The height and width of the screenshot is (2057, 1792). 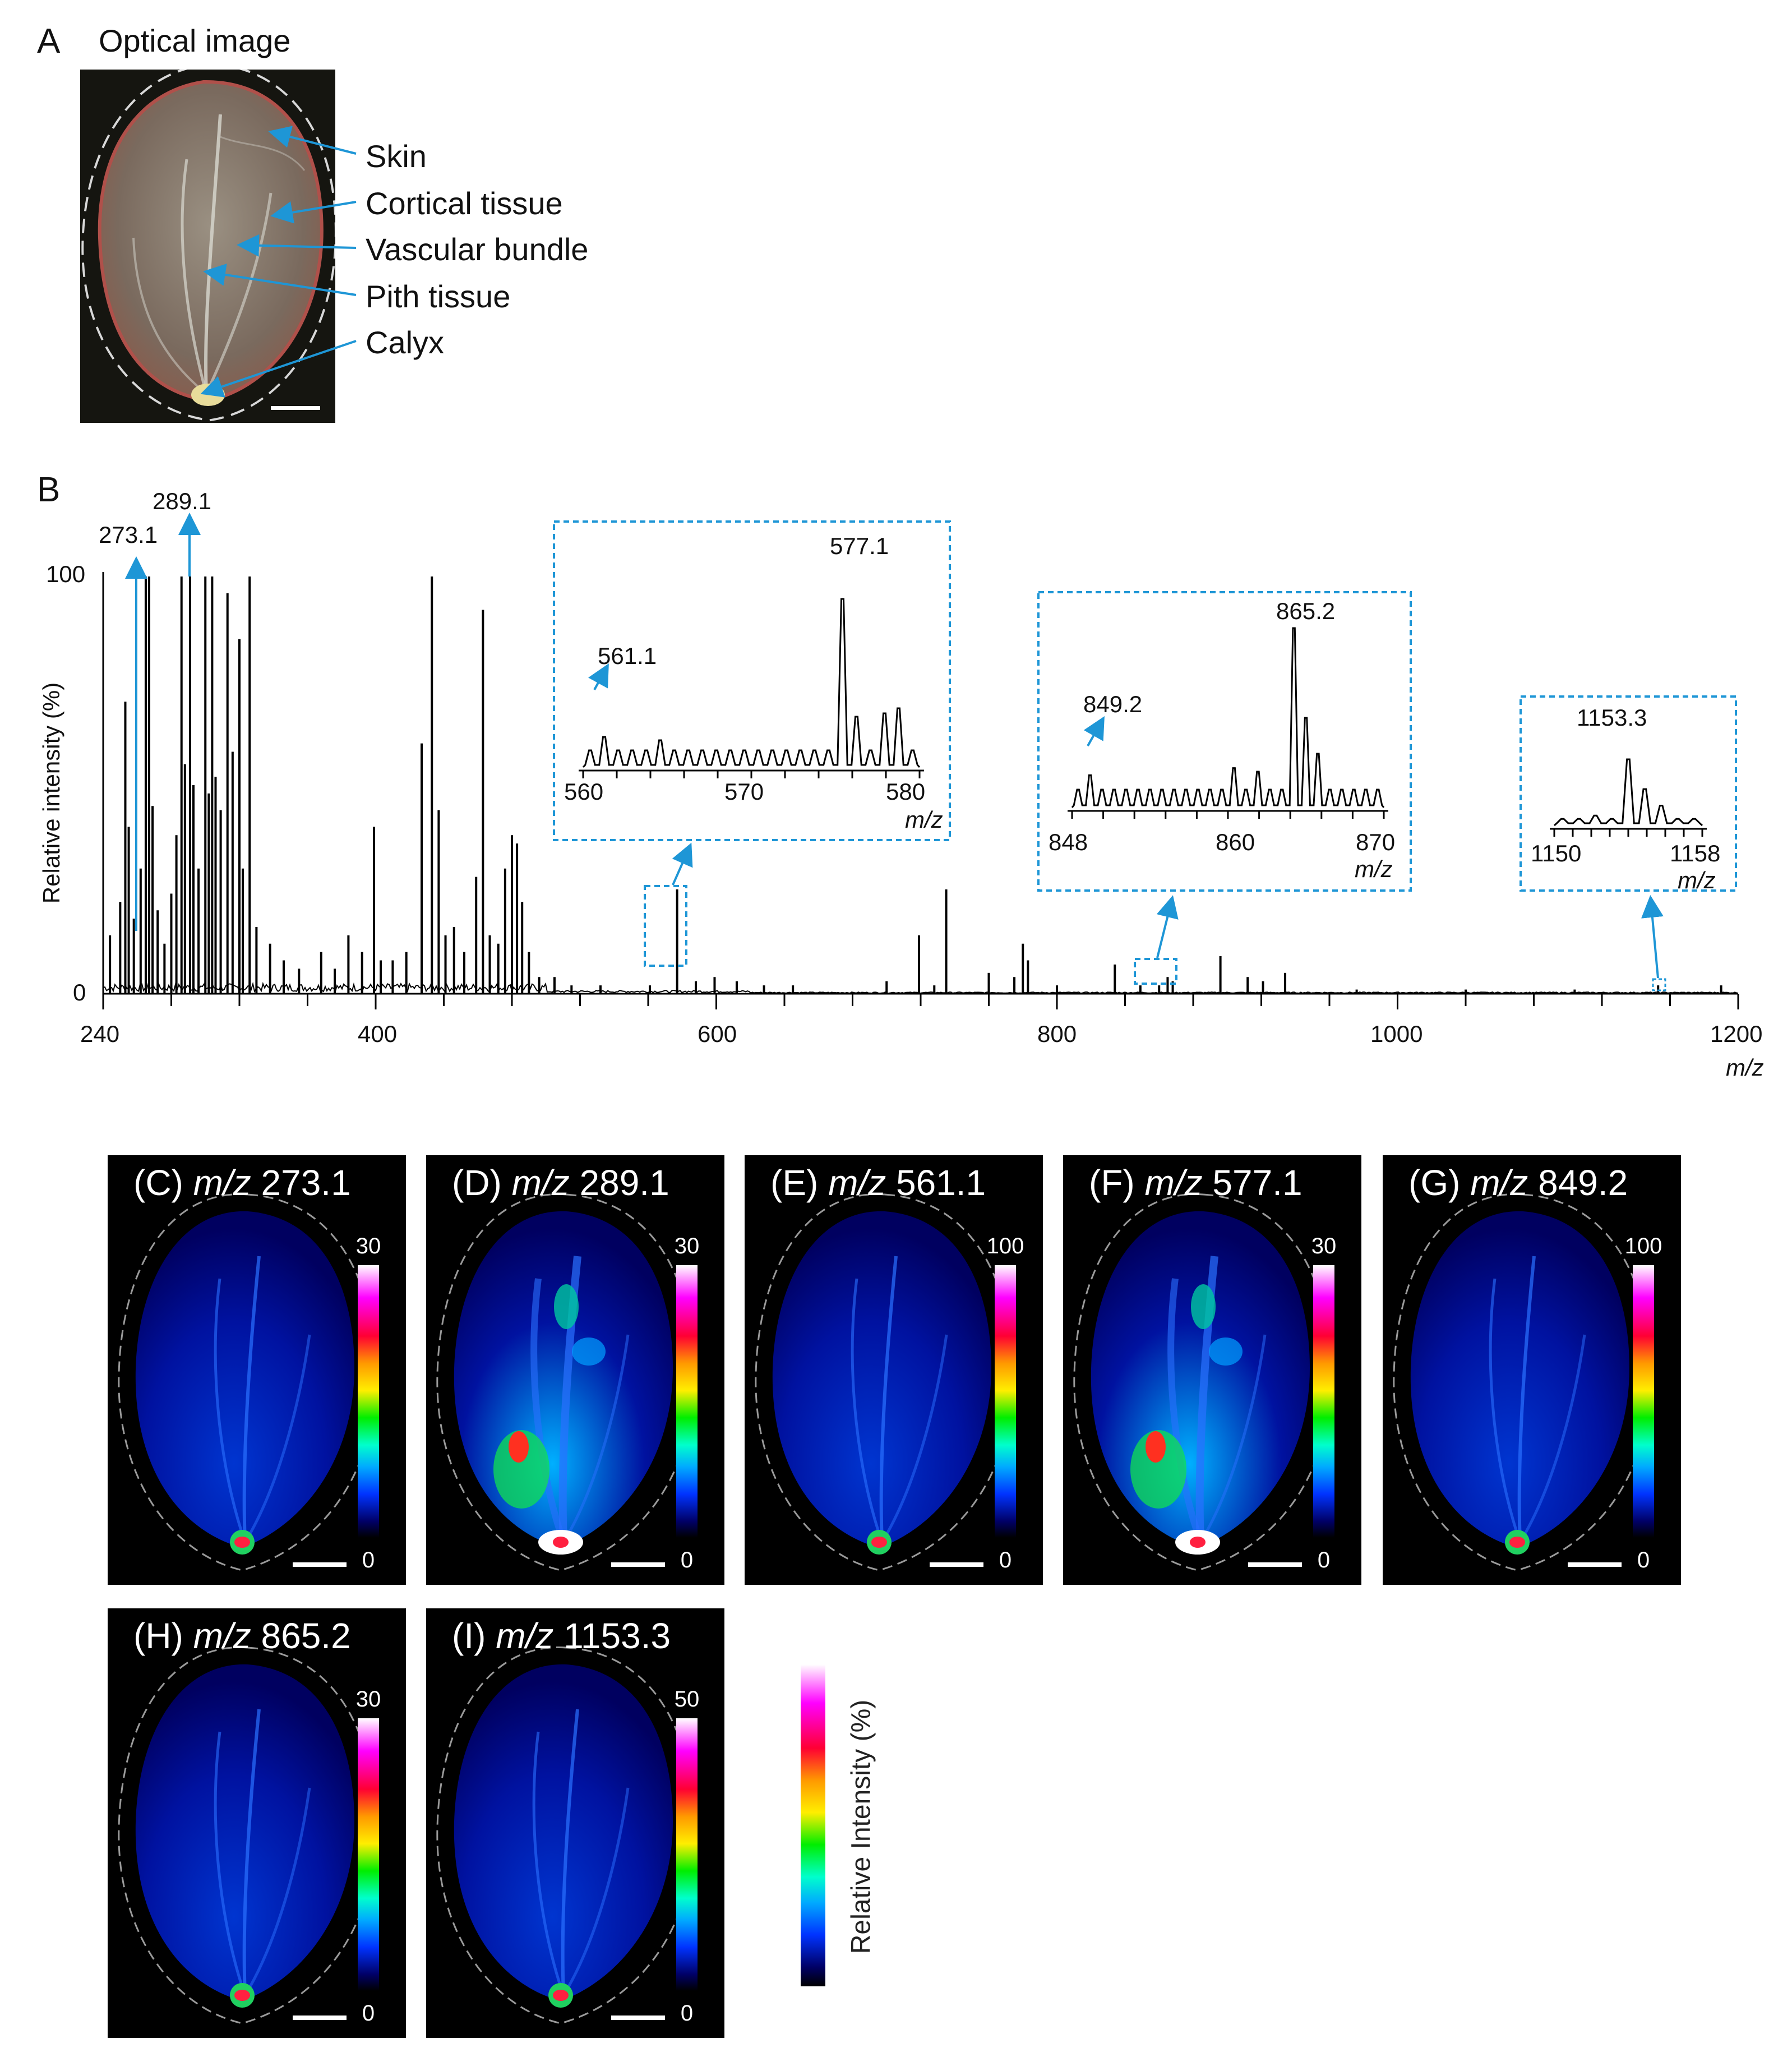 What do you see at coordinates (1434, 1183) in the screenshot?
I see `ims-letter: (G)` at bounding box center [1434, 1183].